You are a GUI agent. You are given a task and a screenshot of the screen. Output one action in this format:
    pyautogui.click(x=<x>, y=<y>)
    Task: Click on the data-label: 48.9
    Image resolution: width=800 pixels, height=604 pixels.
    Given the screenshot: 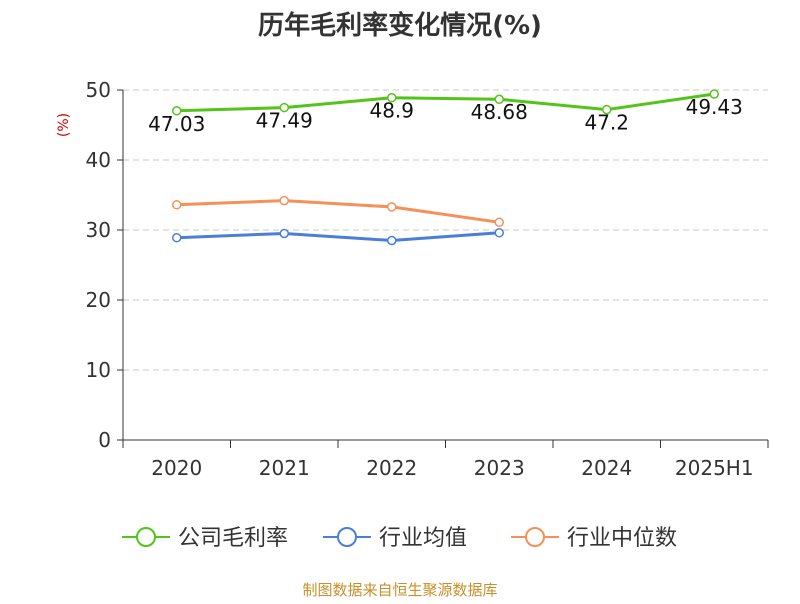 What is the action you would take?
    pyautogui.click(x=391, y=111)
    